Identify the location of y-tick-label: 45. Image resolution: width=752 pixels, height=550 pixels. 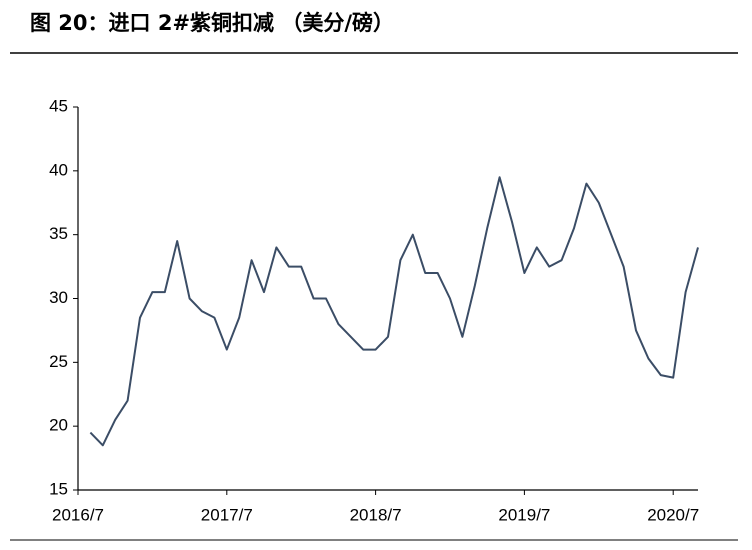
(58, 105).